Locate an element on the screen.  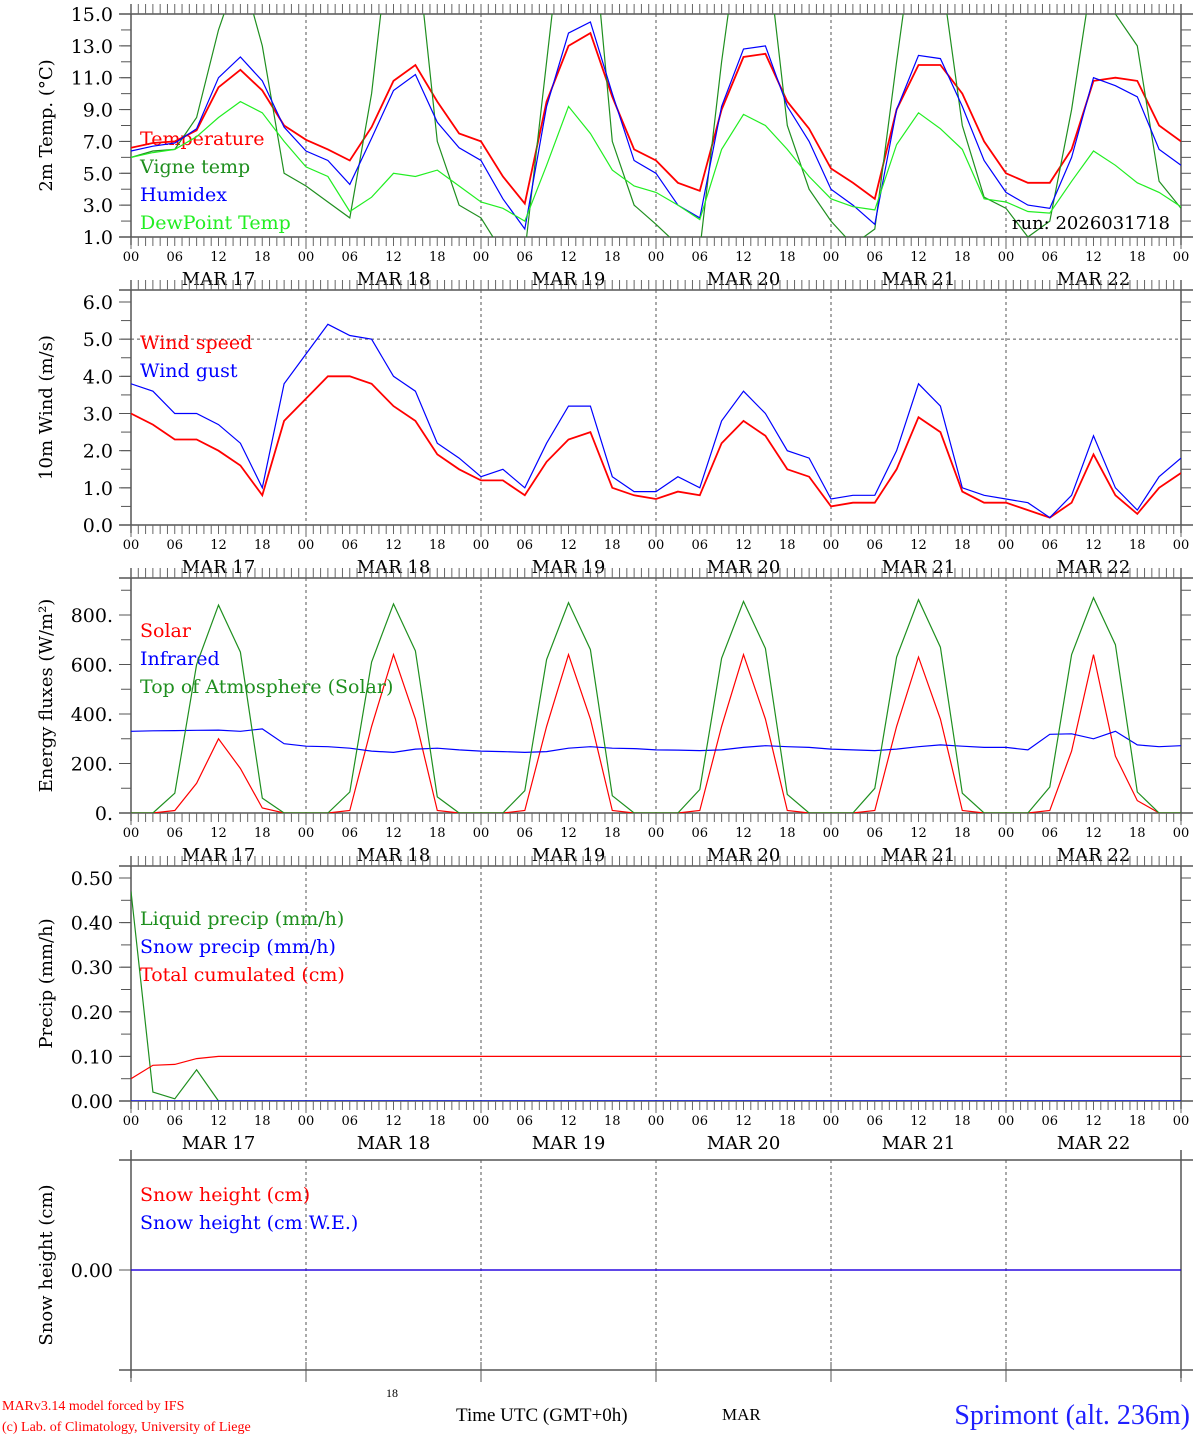
y-tick-label: 600. is located at coordinates (92, 666).